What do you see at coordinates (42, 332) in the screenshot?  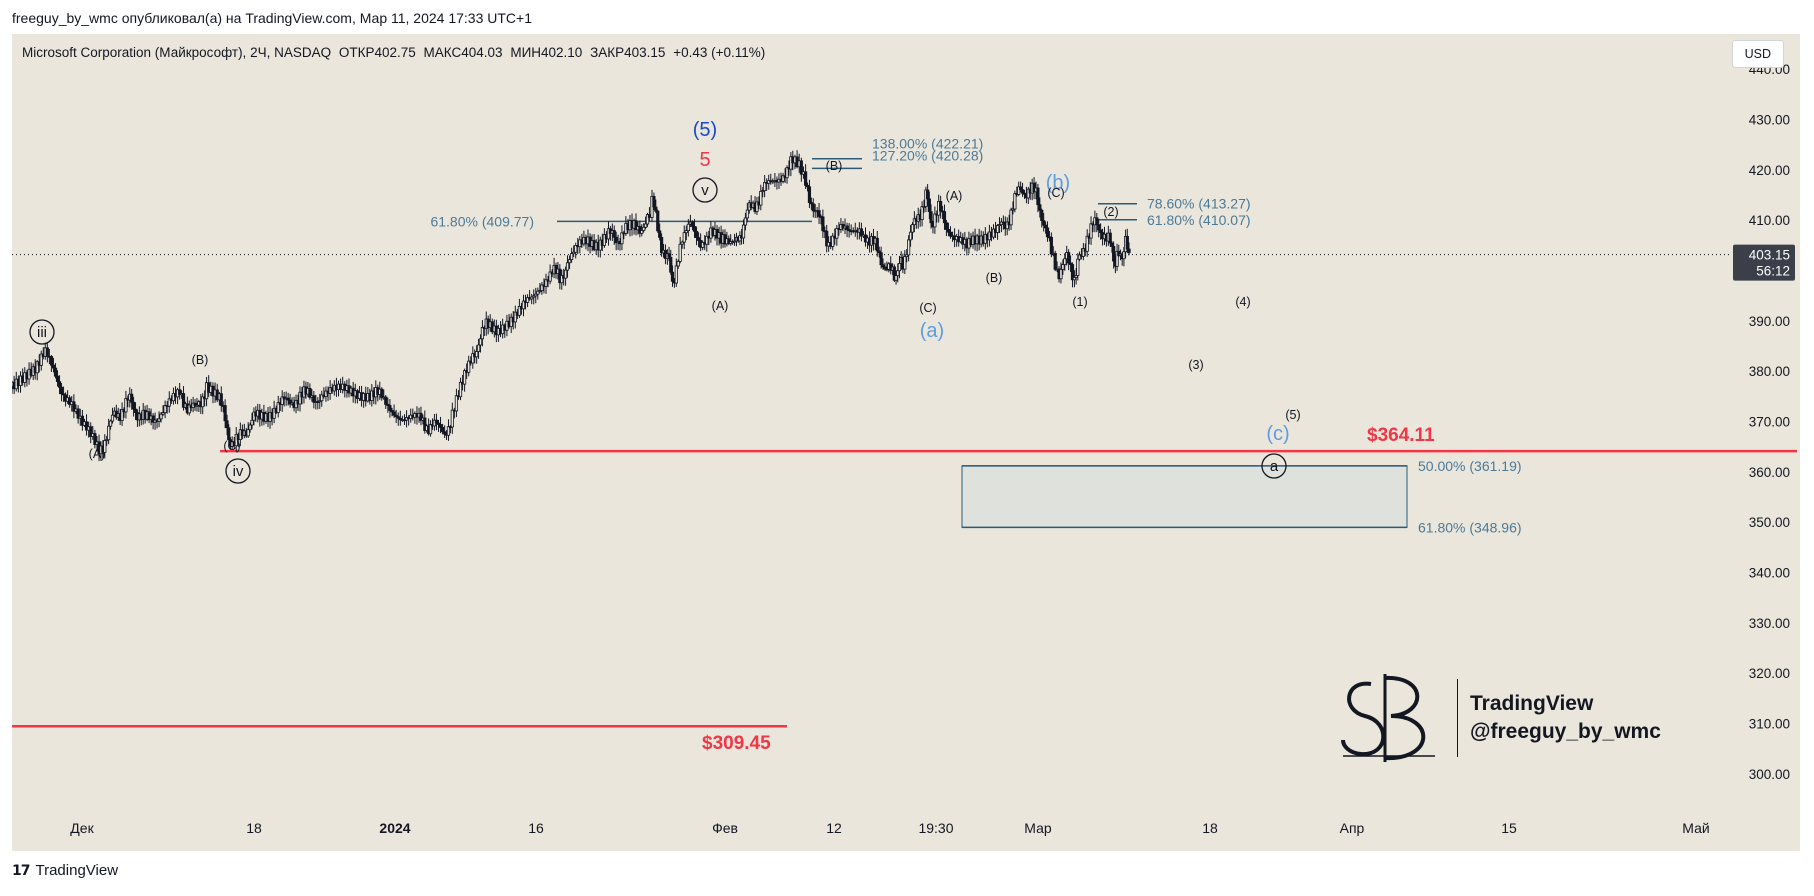 I see `wave-label-0: iii` at bounding box center [42, 332].